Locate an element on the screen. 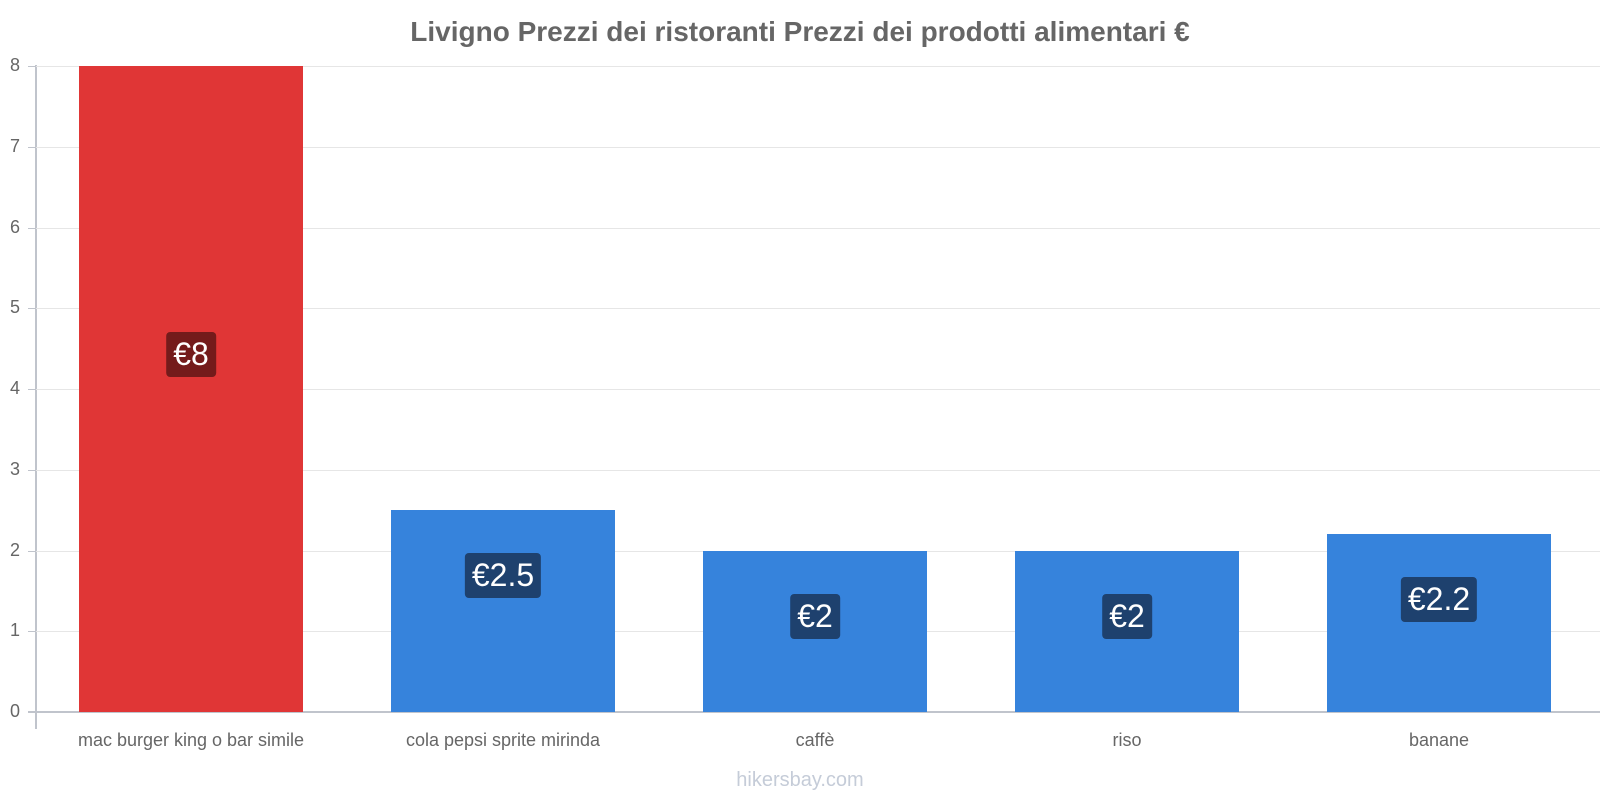 The image size is (1600, 800). watermark: hikersbay.com is located at coordinates (800, 780).